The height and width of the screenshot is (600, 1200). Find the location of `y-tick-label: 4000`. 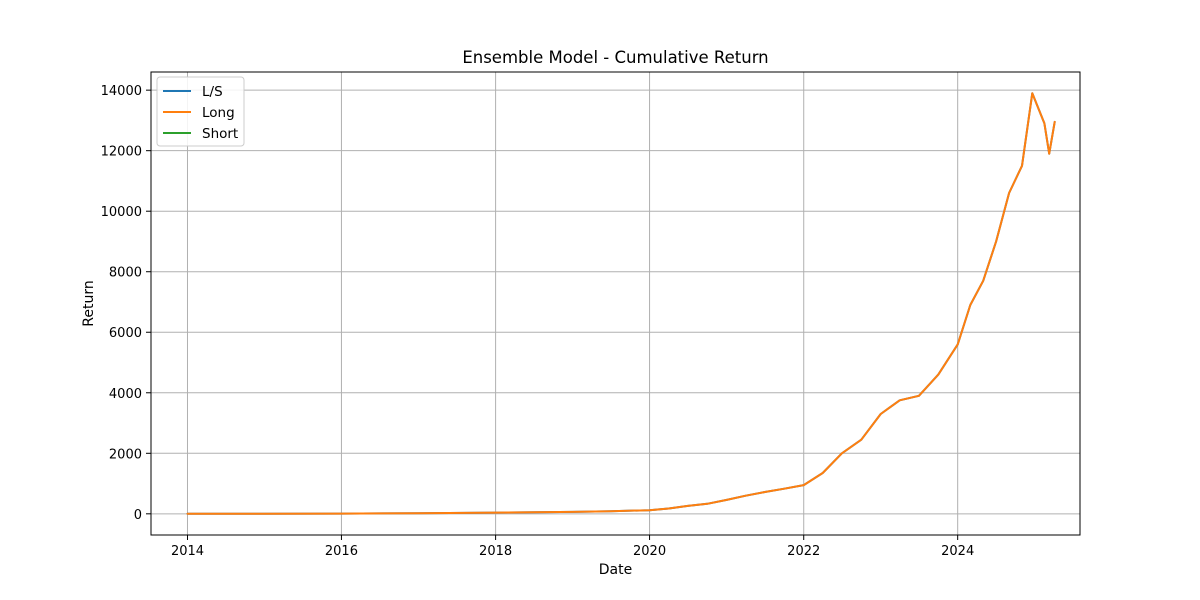

y-tick-label: 4000 is located at coordinates (125, 394).